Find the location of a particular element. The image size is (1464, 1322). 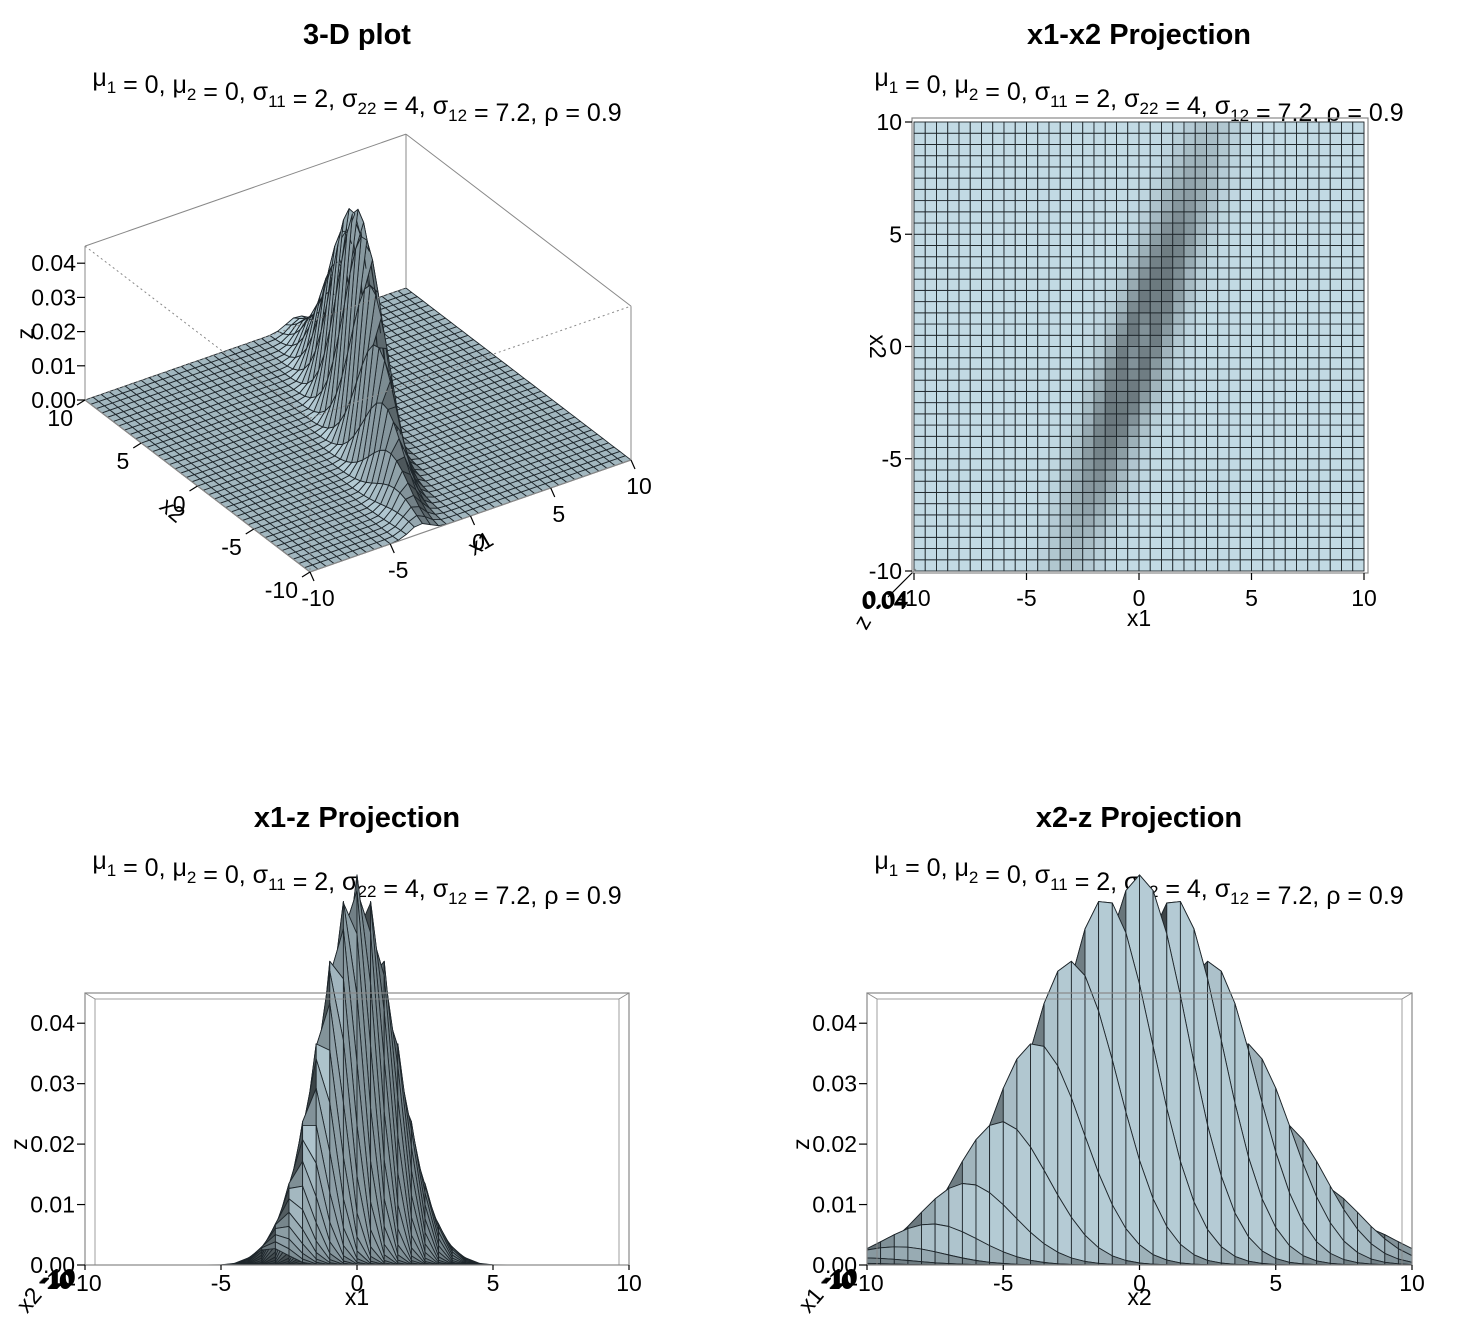

x2-tick-label: 10 is located at coordinates (889, 122).